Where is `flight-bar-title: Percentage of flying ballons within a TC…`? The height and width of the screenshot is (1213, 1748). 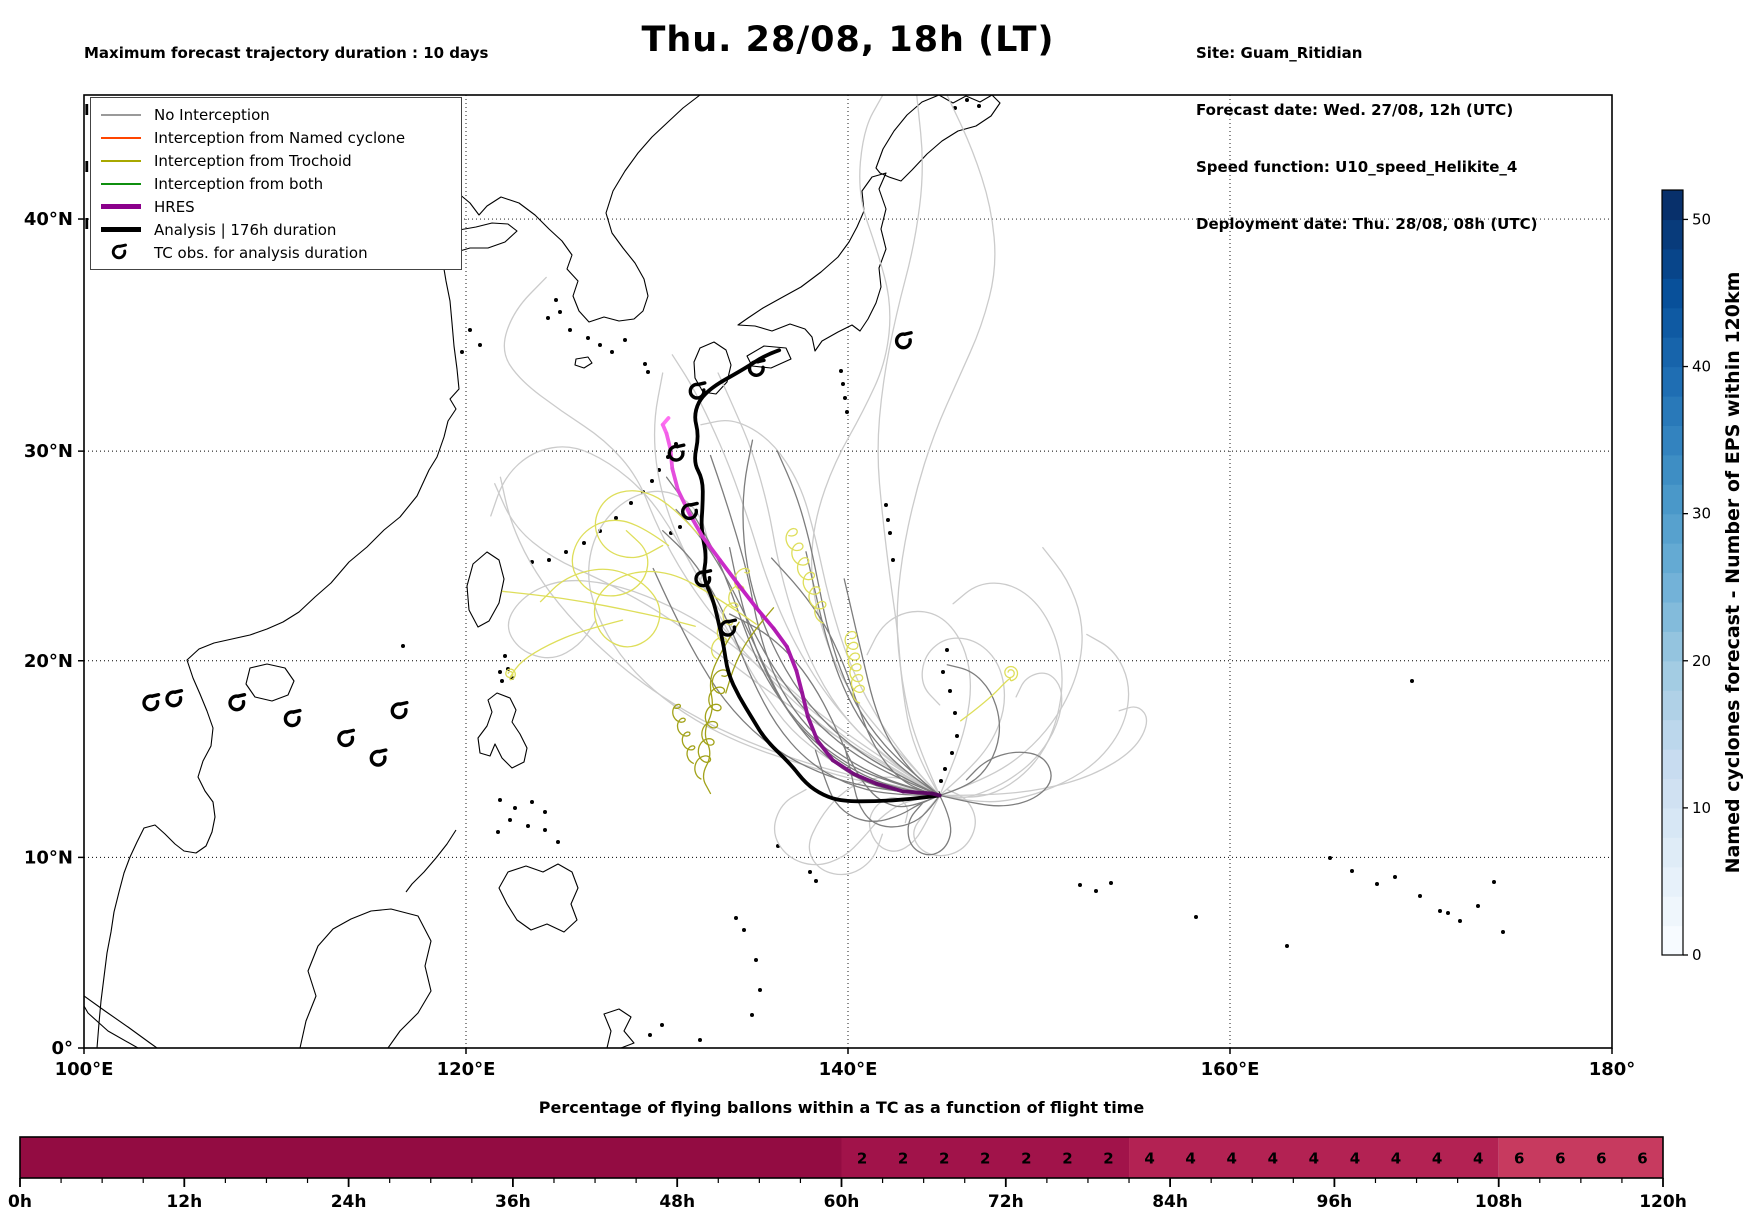 flight-bar-title: Percentage of flying ballons within a TC… is located at coordinates (842, 1107).